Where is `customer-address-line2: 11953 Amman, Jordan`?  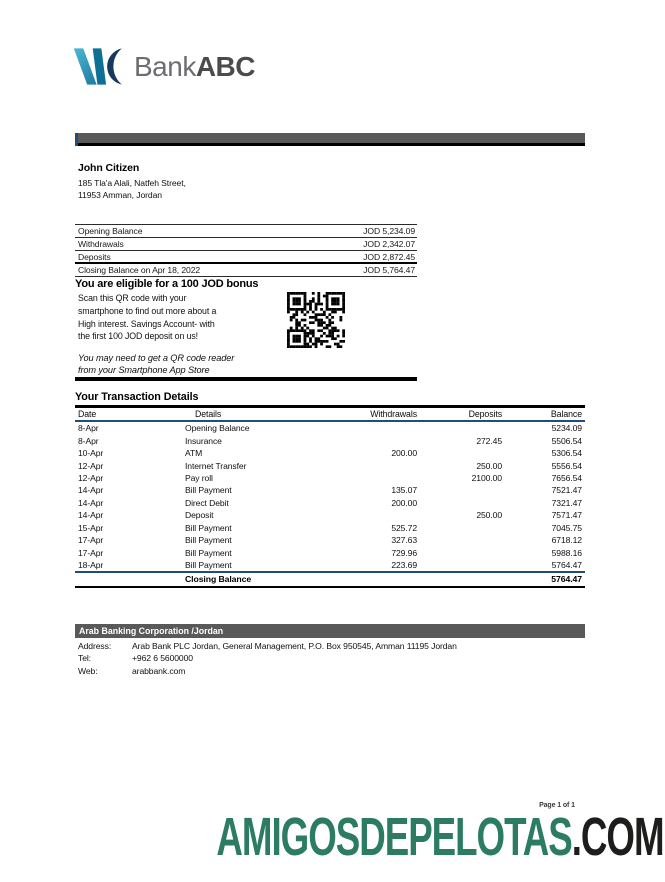 customer-address-line2: 11953 Amman, Jordan is located at coordinates (120, 195).